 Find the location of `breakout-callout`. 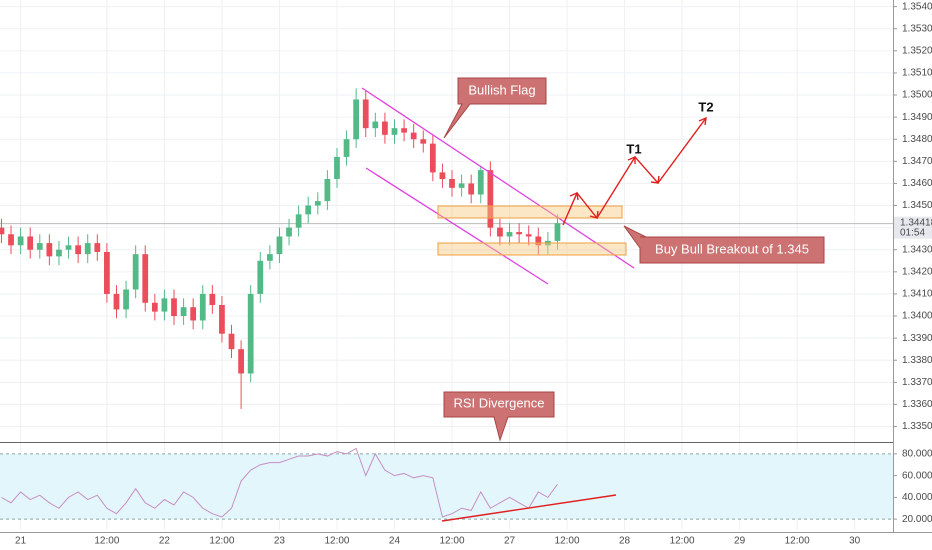

breakout-callout is located at coordinates (724, 244).